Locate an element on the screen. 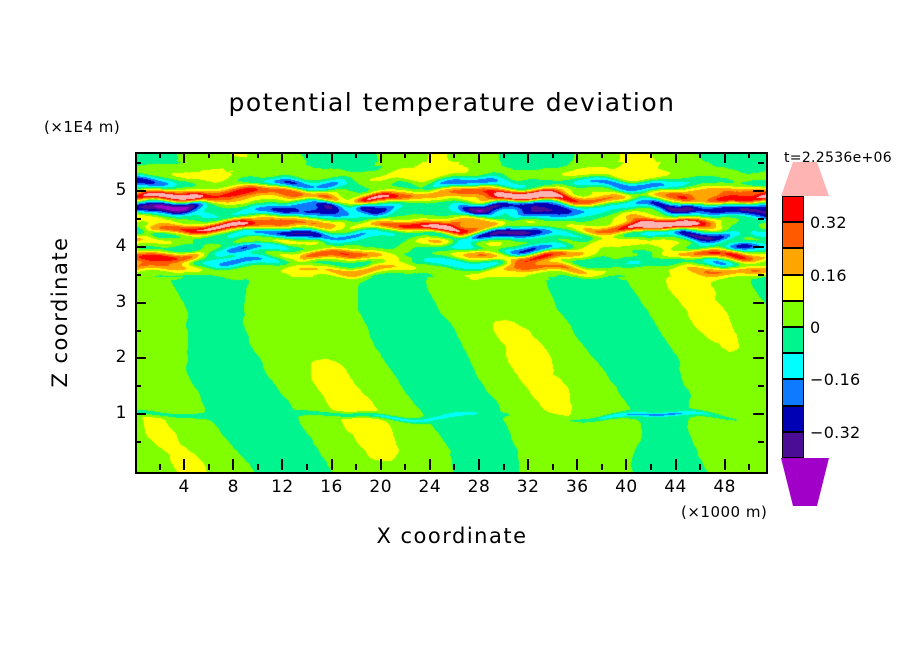  x-tick-label: 44 is located at coordinates (675, 487).